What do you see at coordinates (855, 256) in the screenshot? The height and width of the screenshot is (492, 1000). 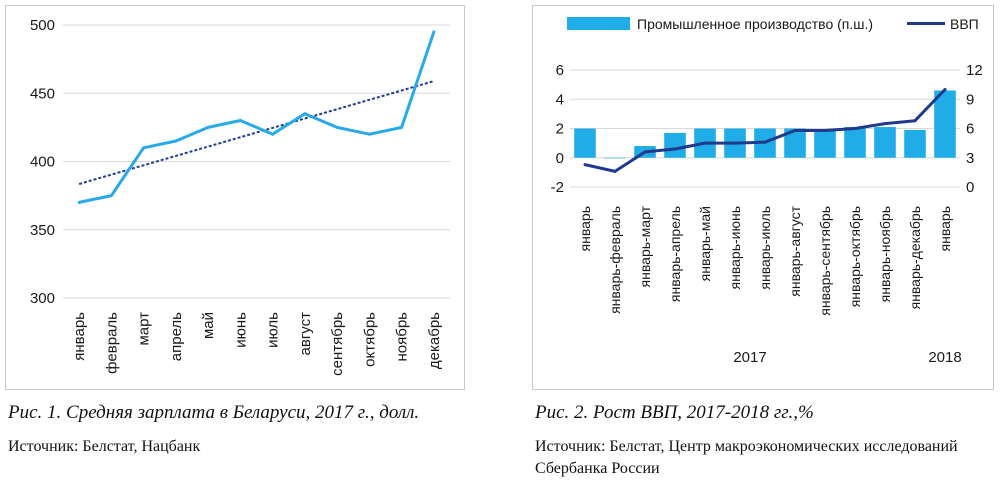 I see `x-tick-label: январь-октябрь` at bounding box center [855, 256].